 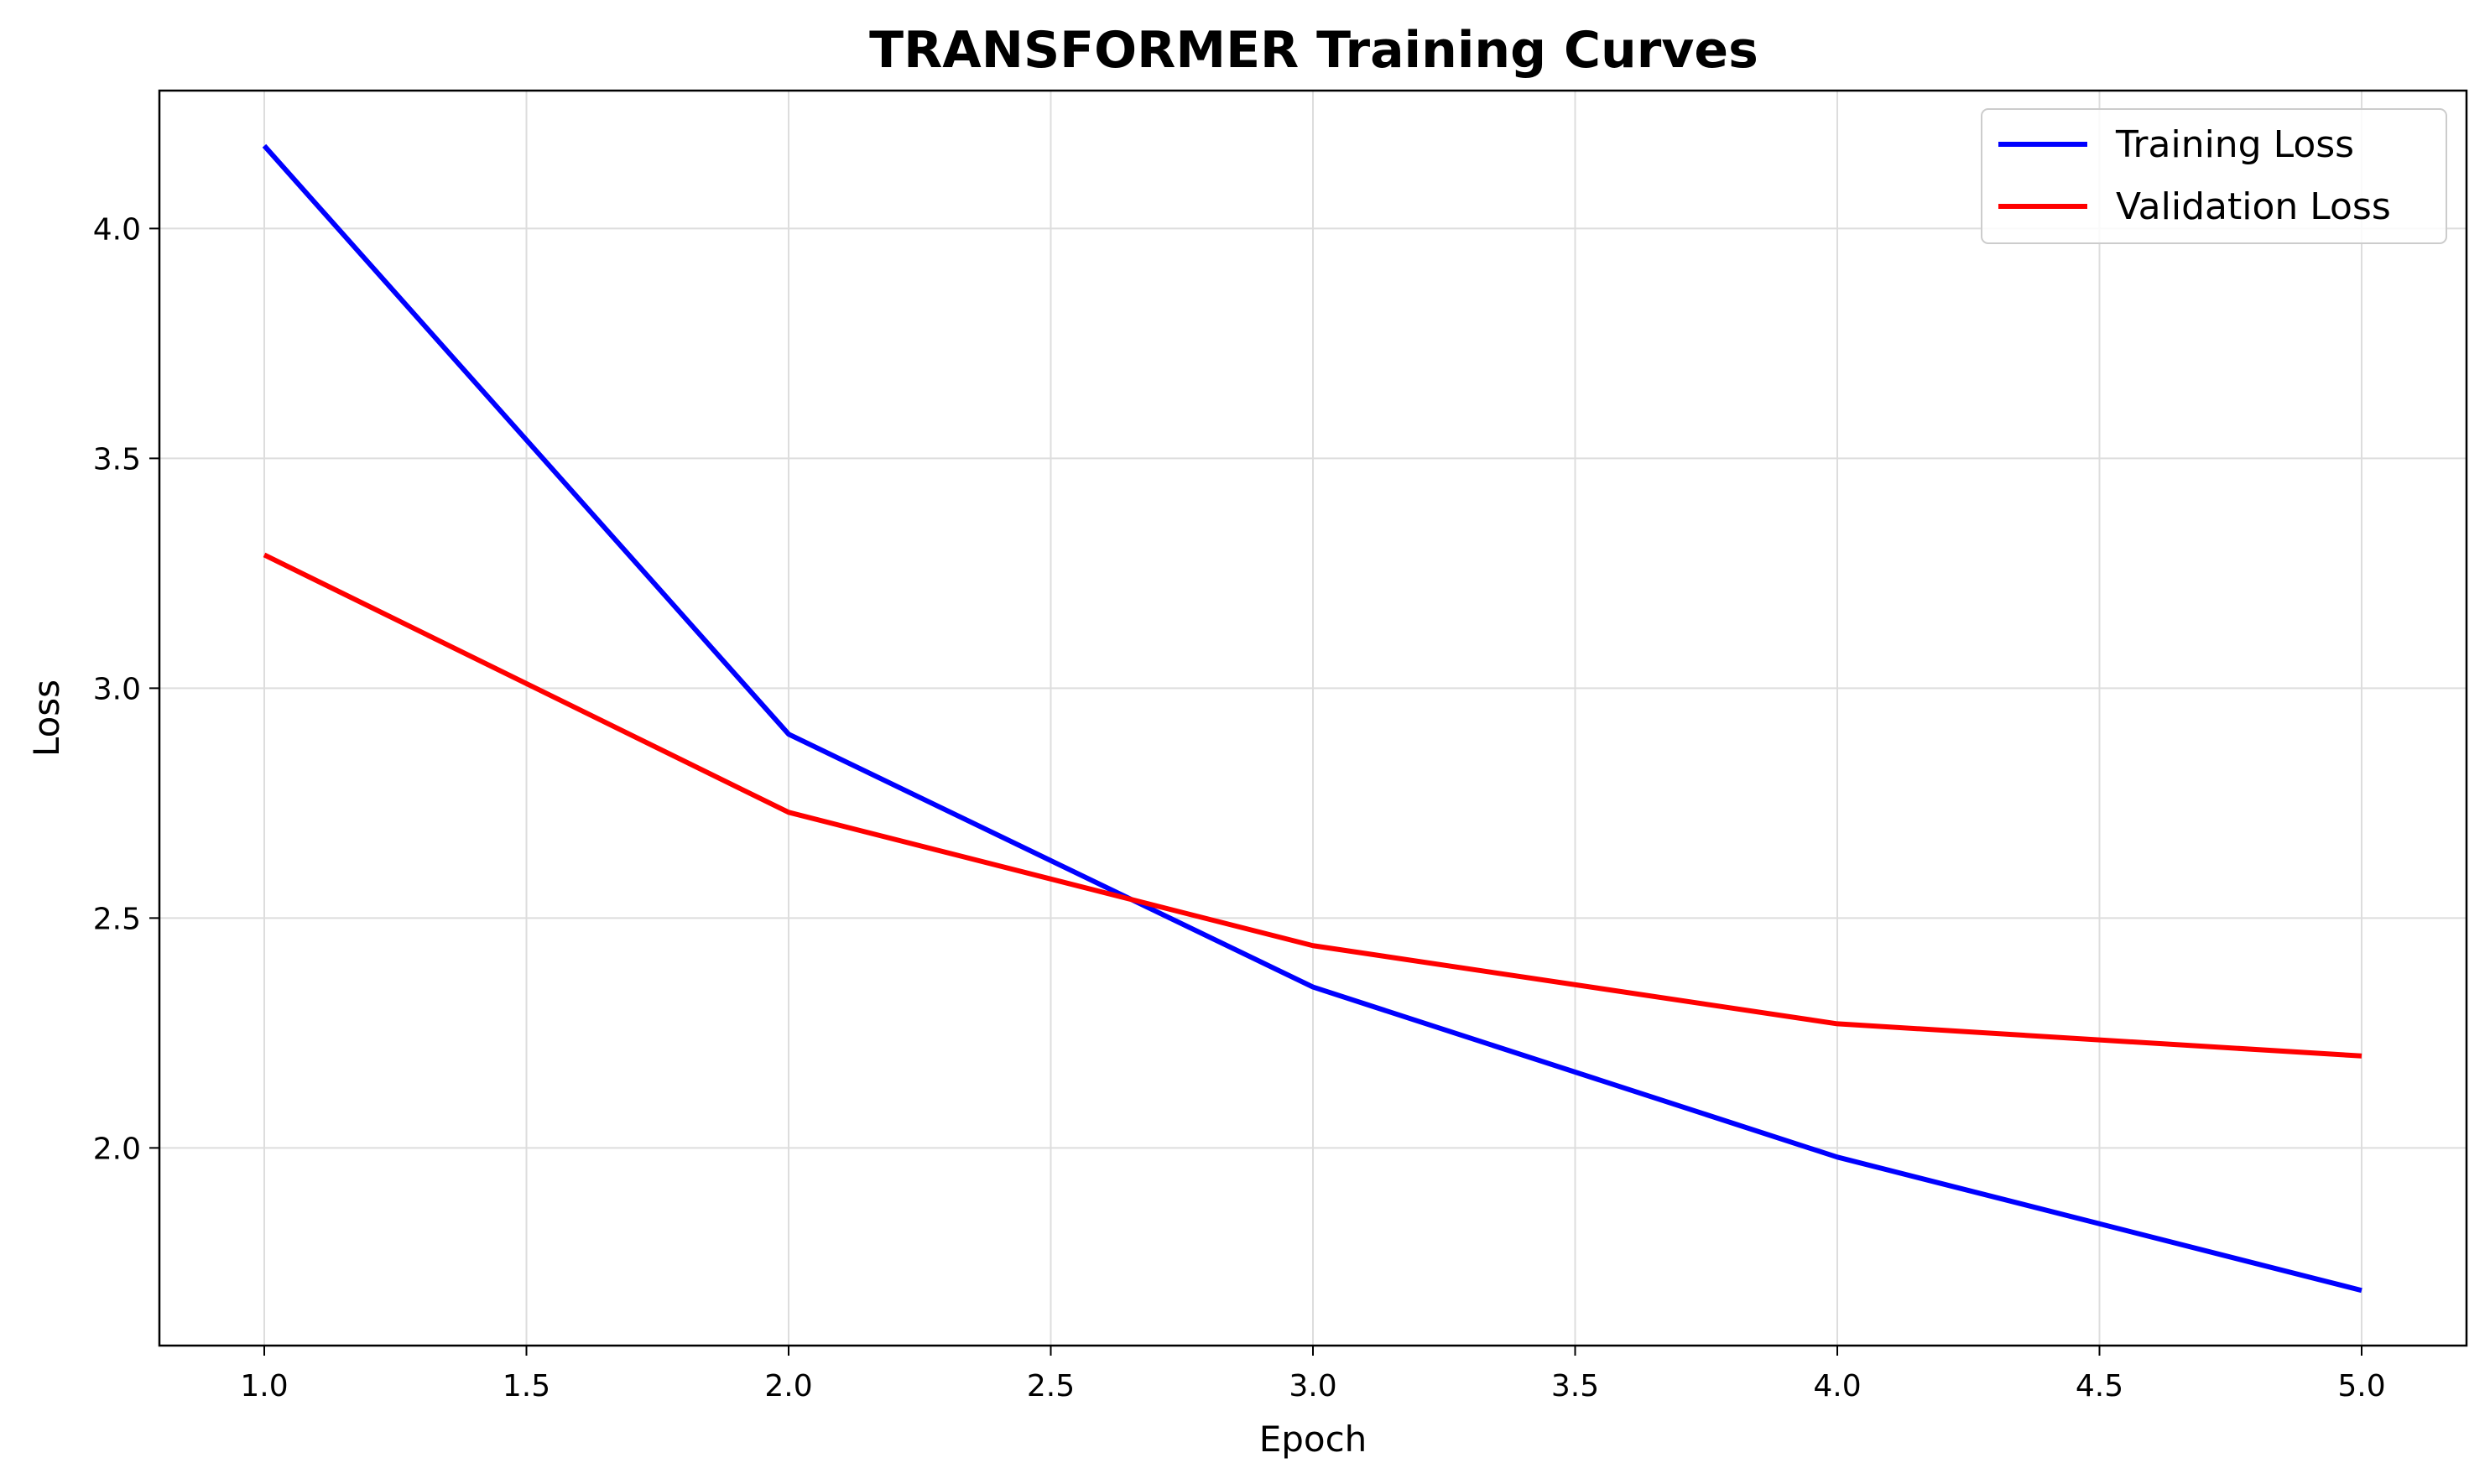 What do you see at coordinates (1313, 1386) in the screenshot?
I see `x-tick-label: 3.0` at bounding box center [1313, 1386].